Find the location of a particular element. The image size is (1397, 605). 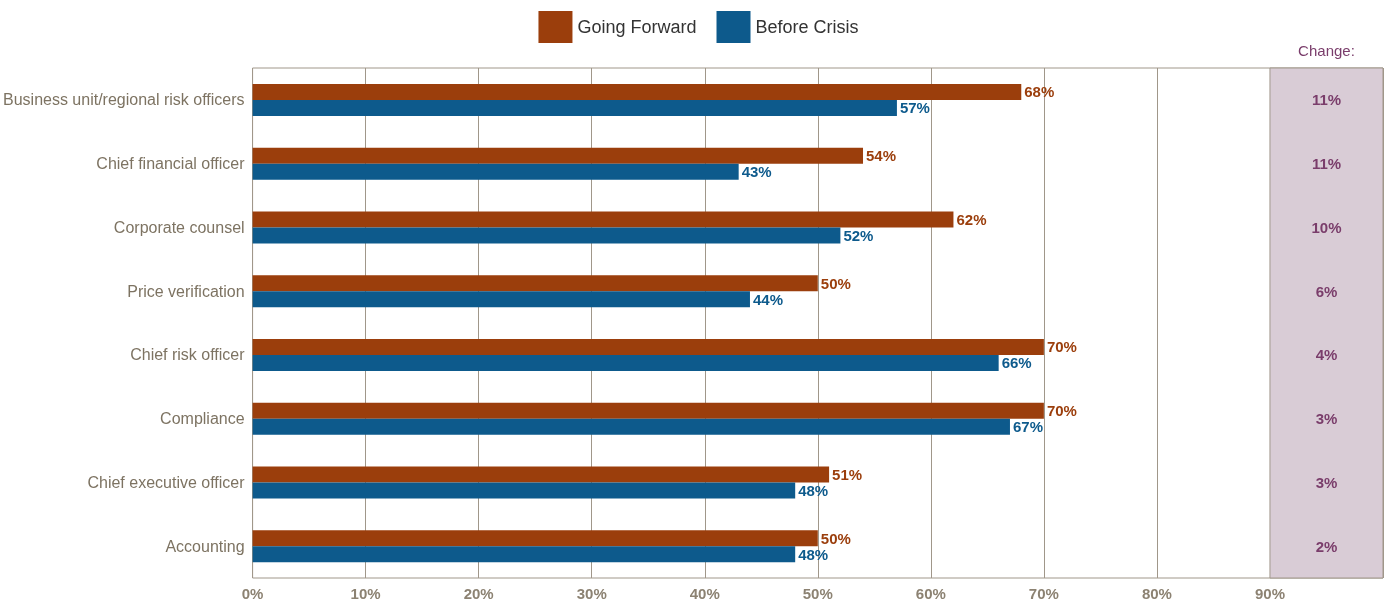

data-label: 51% is located at coordinates (847, 474).